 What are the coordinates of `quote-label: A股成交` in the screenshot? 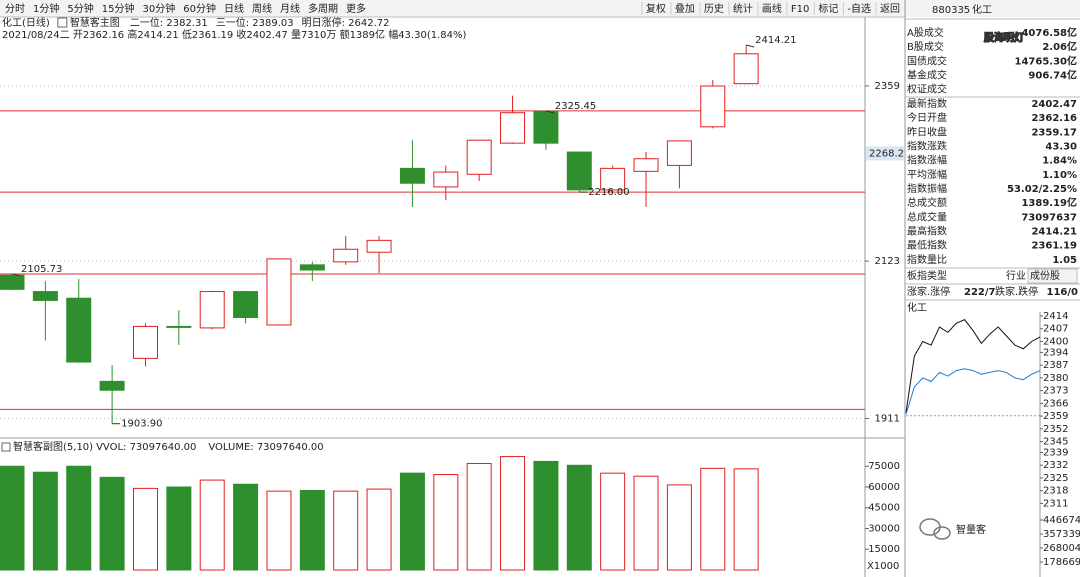 It's located at (925, 32).